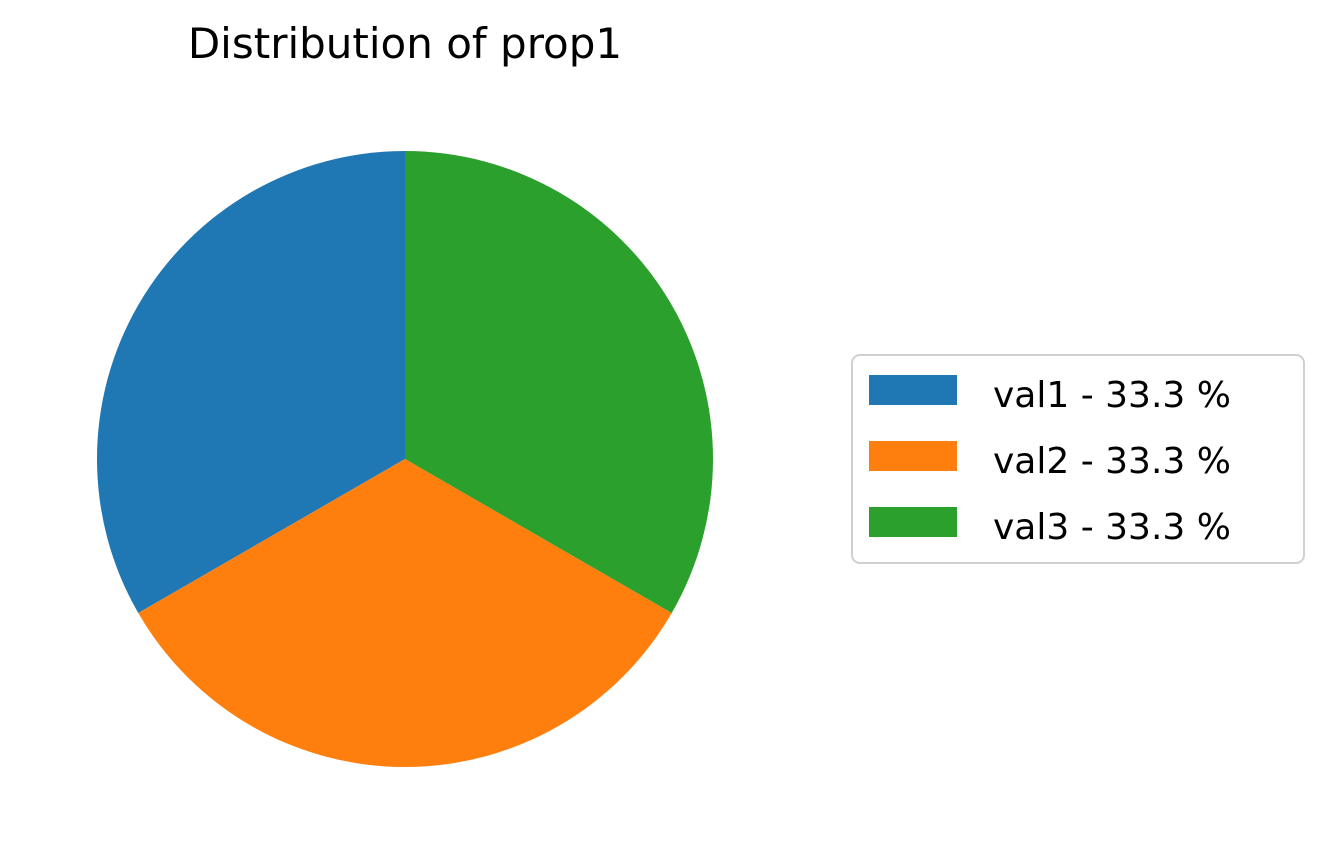 Image resolution: width=1324 pixels, height=868 pixels. Describe the element at coordinates (1112, 461) in the screenshot. I see `legend-label-val2: val2 - 33.3 %` at that location.